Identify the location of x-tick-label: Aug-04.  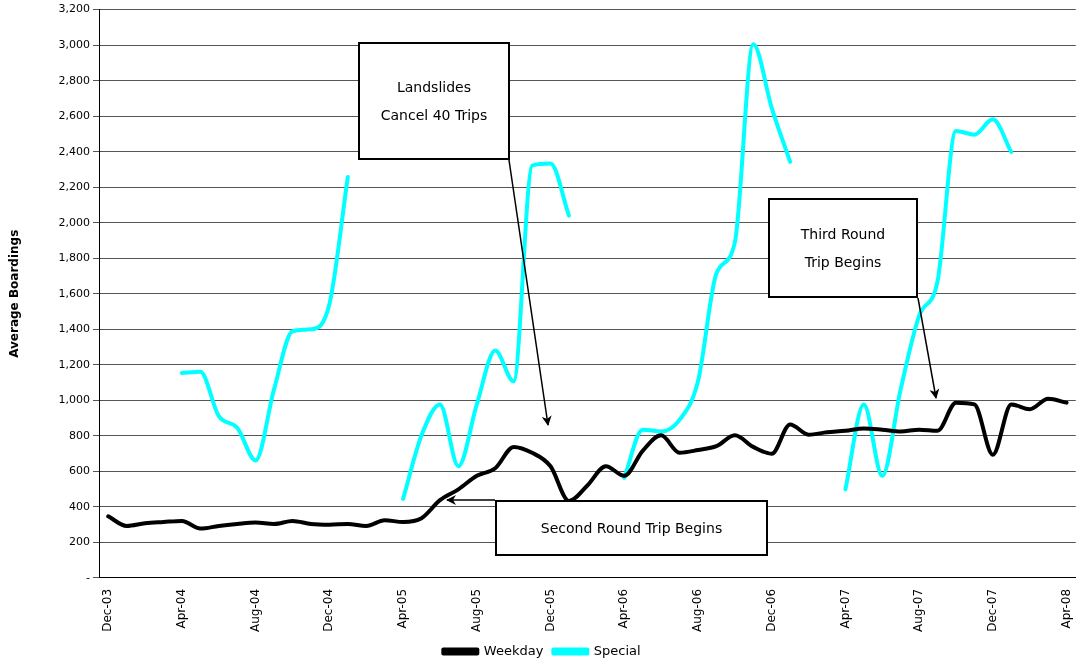
(254, 610).